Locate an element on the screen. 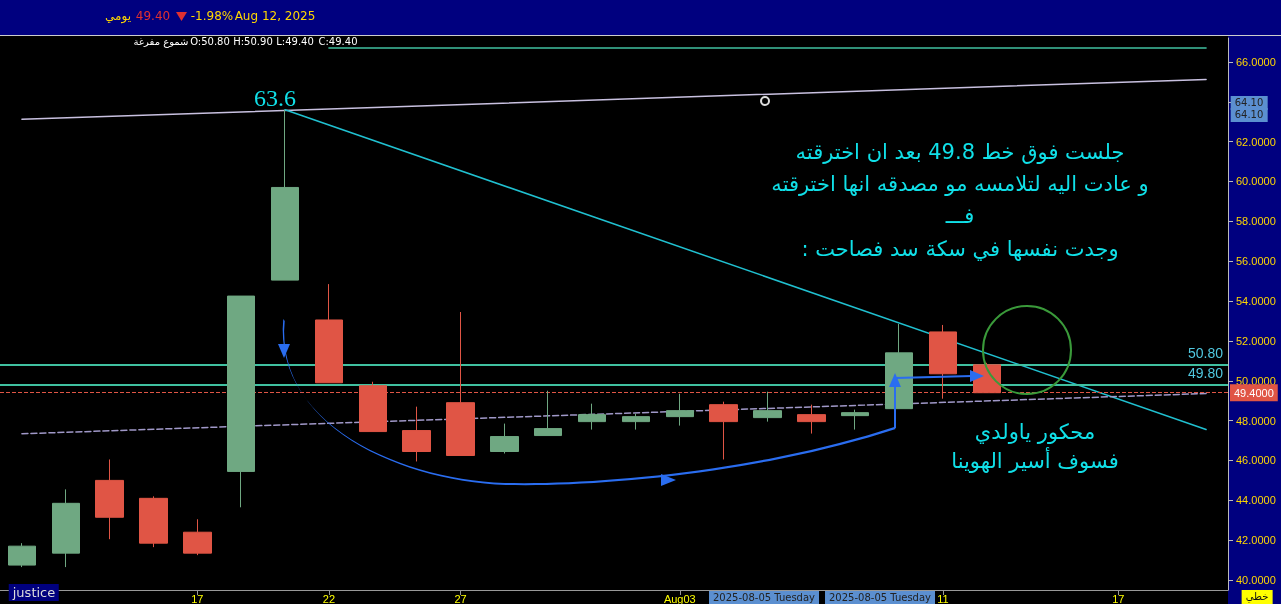 Image resolution: width=1281 pixels, height=604 pixels. y-tick-label: 54.0000 is located at coordinates (1256, 301).